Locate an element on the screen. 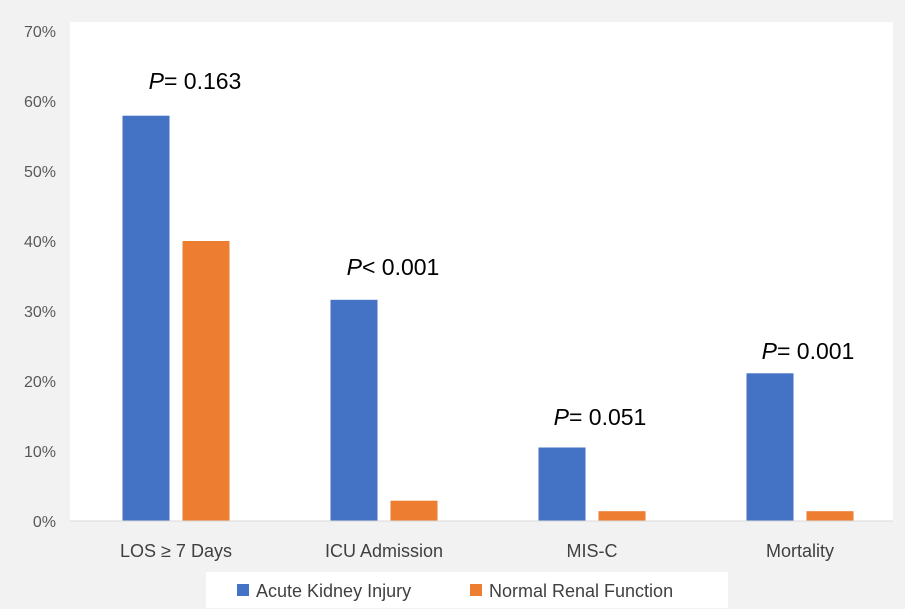  y-axis: 0% 10% 20% 30% 40% 50% 60% 70% is located at coordinates (40, 277).